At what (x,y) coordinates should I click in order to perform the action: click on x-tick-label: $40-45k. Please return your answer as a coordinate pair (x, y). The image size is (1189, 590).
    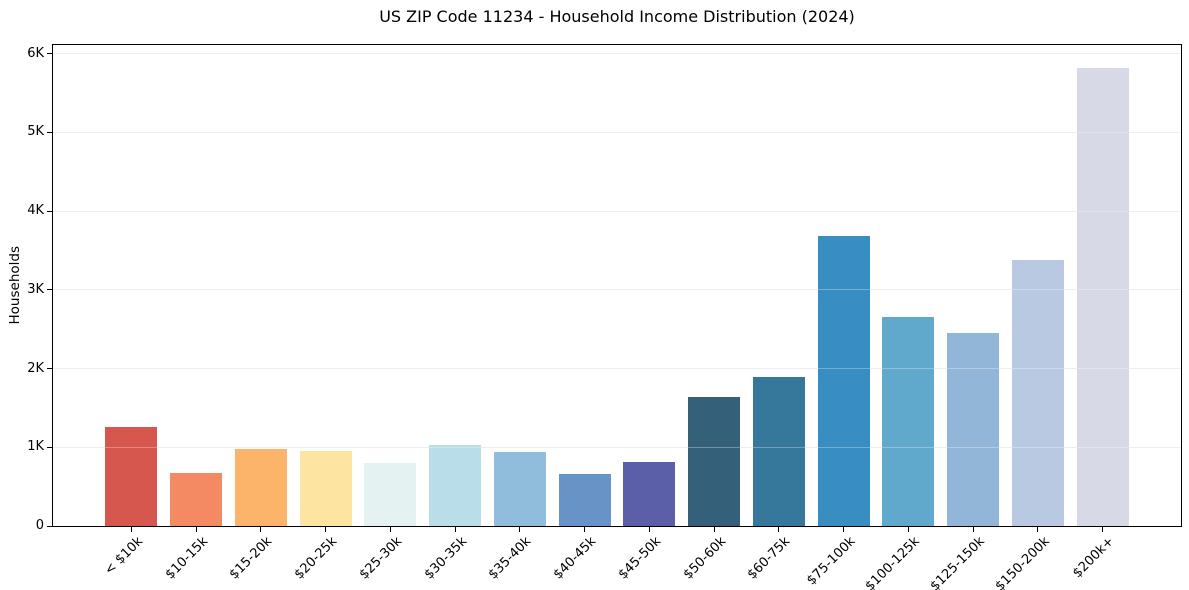
    Looking at the image, I should click on (575, 558).